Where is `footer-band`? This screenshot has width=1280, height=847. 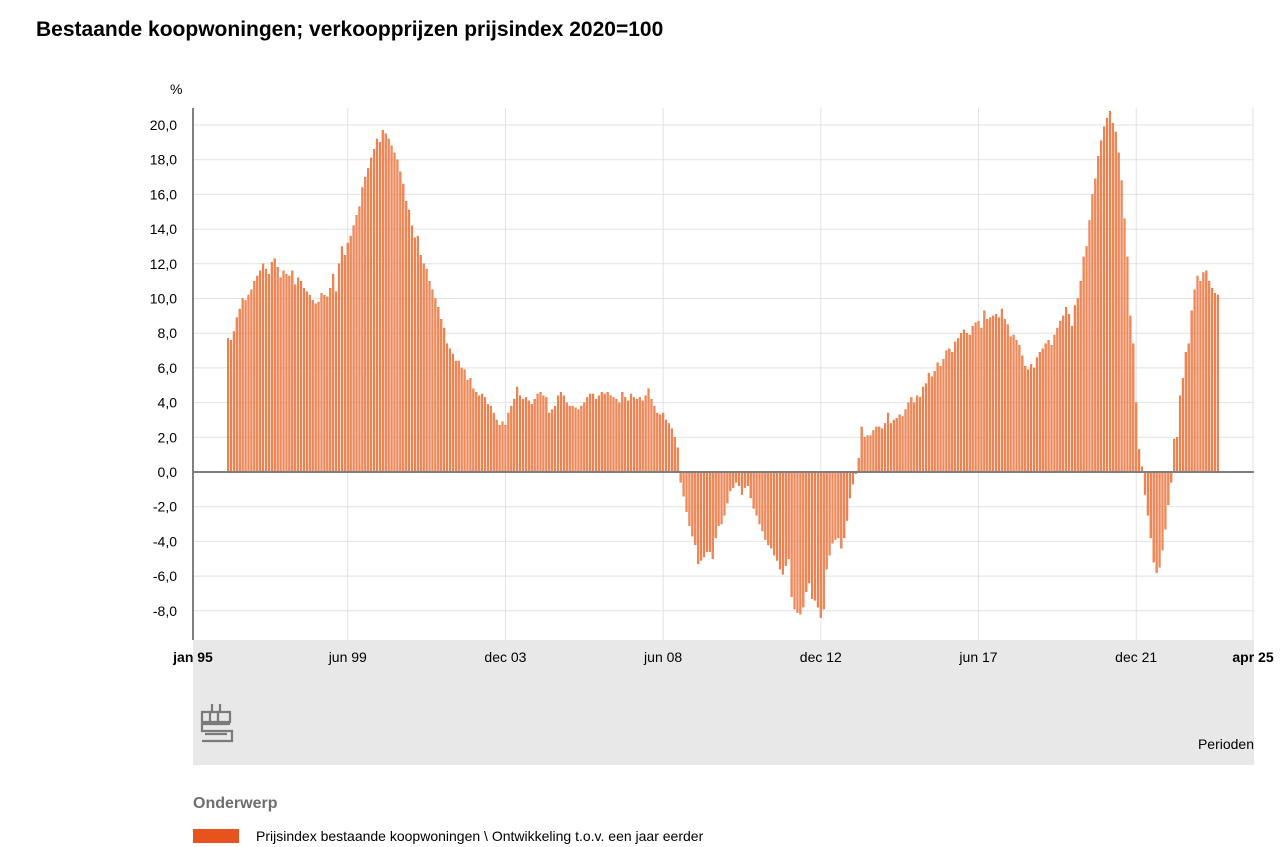
footer-band is located at coordinates (723, 702).